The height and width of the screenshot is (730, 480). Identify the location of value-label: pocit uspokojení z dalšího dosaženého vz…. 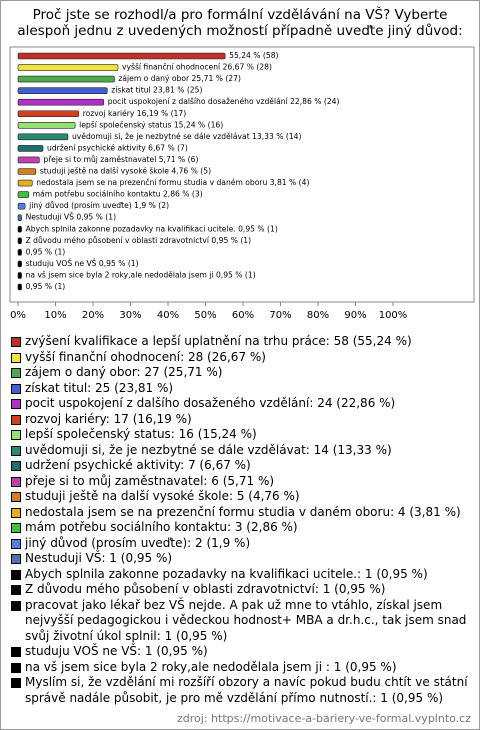
(224, 101).